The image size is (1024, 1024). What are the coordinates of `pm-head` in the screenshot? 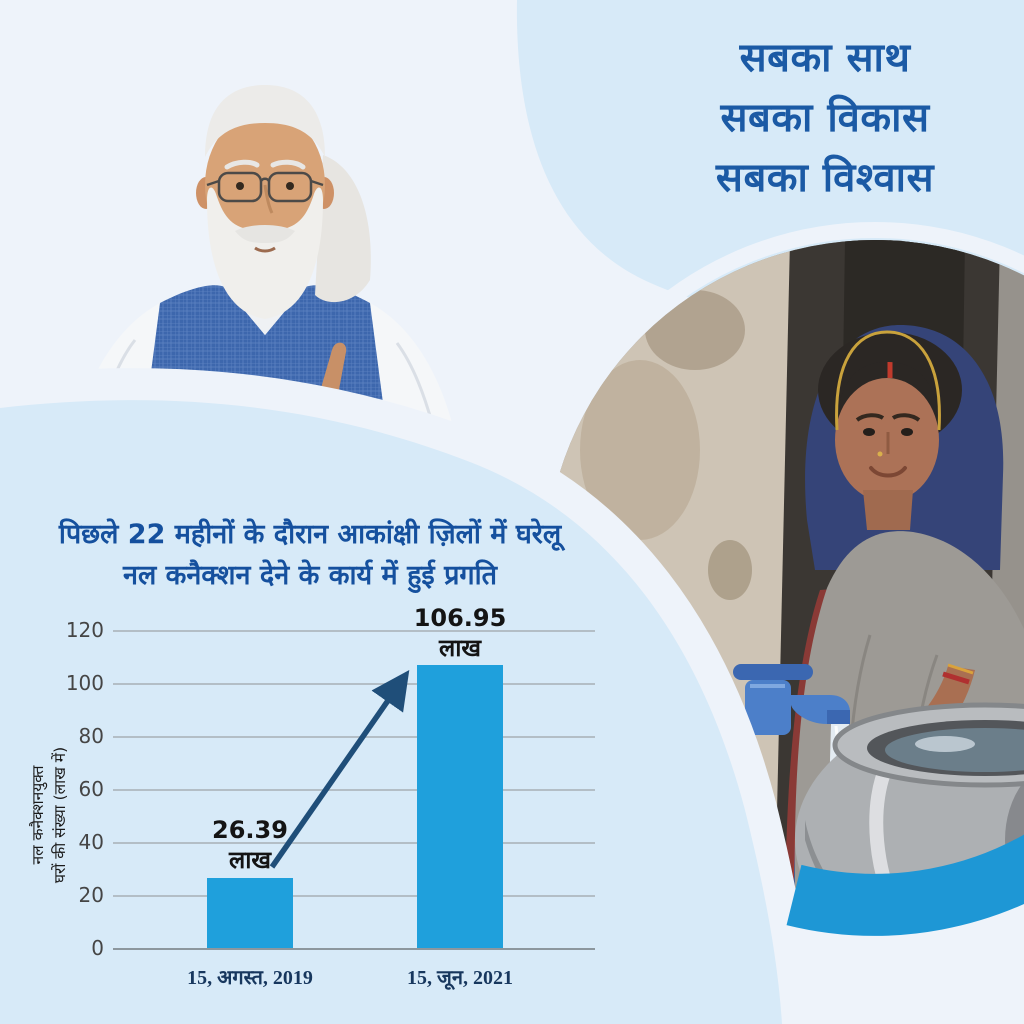 It's located at (283, 202).